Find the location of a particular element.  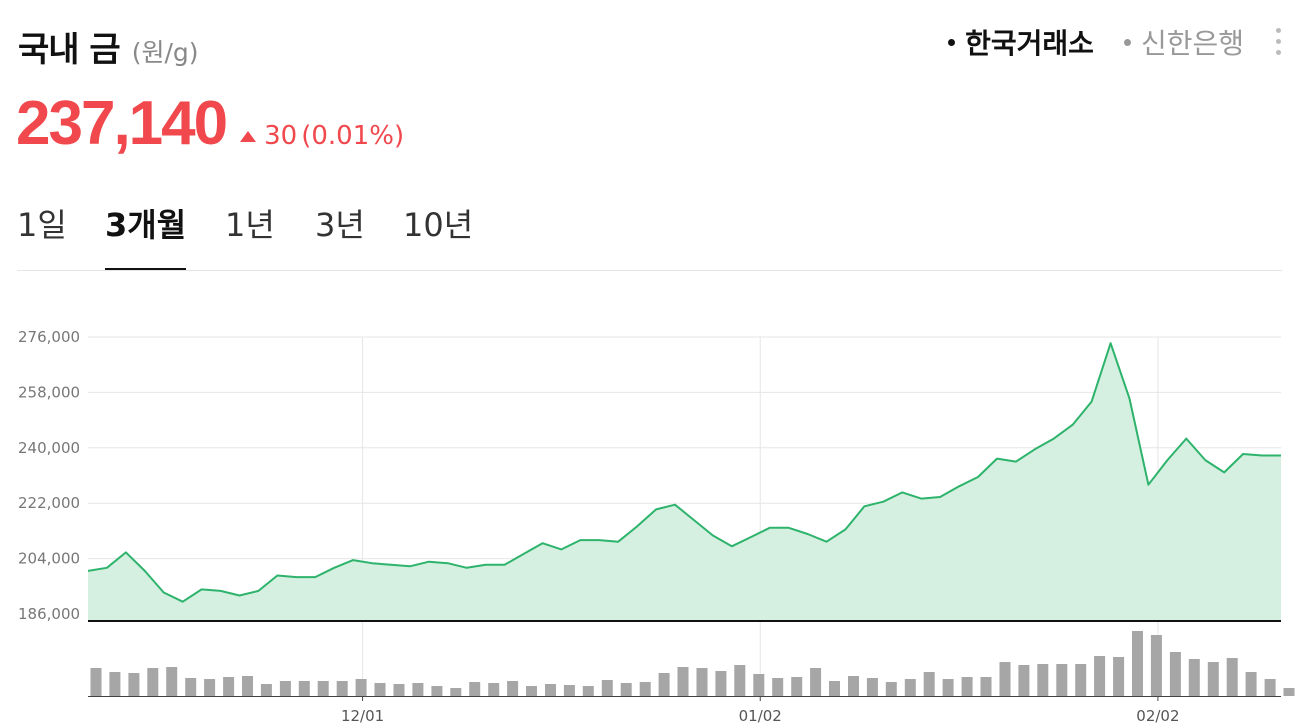

up-arrow-icon is located at coordinates (248, 136).